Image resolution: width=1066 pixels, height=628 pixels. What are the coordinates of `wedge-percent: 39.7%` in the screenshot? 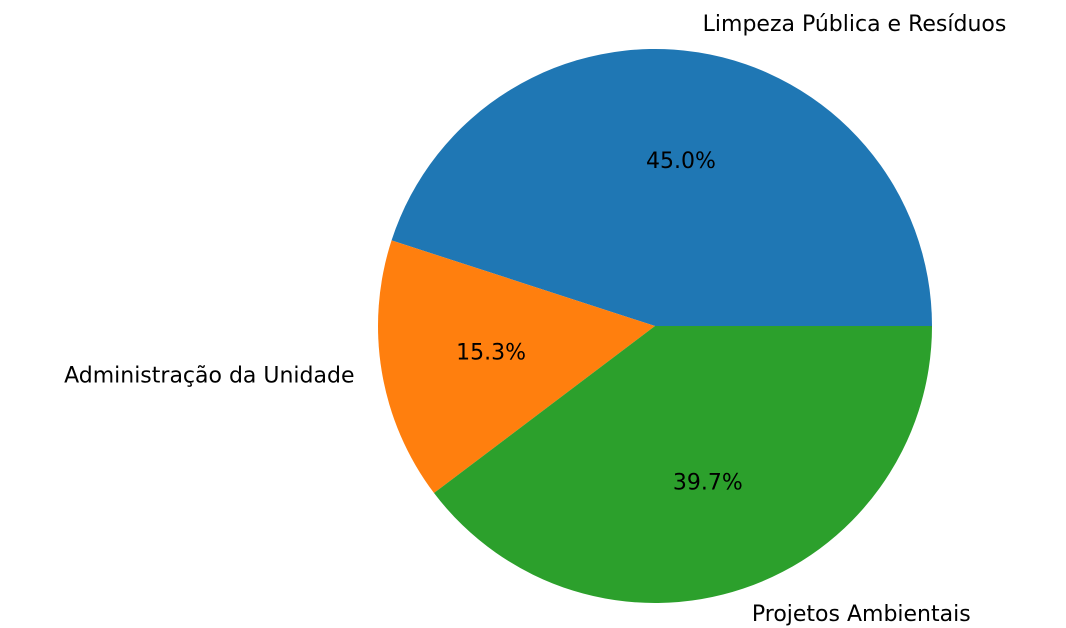 It's located at (708, 483).